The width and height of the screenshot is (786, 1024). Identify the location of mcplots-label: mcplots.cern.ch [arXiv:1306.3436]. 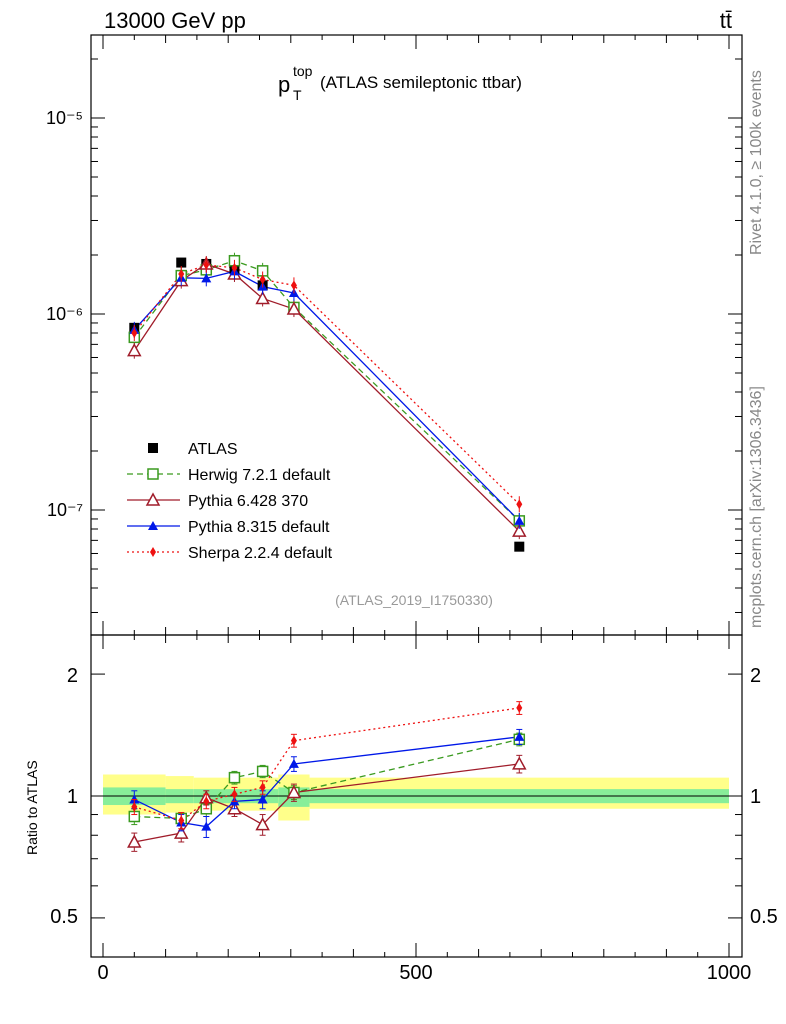
(756, 507).